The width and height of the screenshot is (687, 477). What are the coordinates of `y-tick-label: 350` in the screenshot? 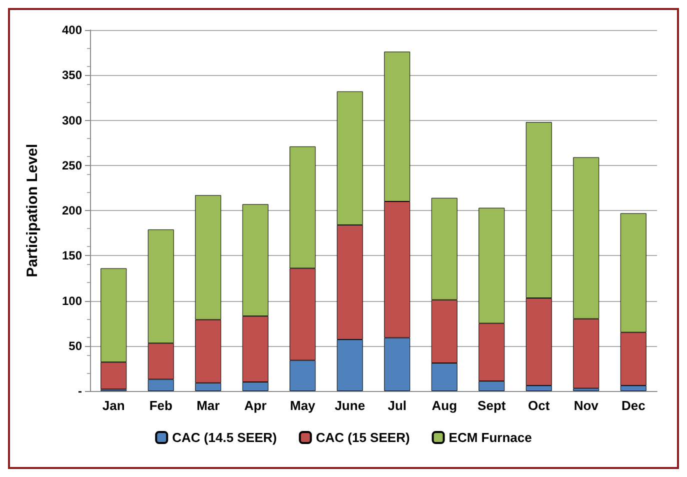 It's located at (72, 75).